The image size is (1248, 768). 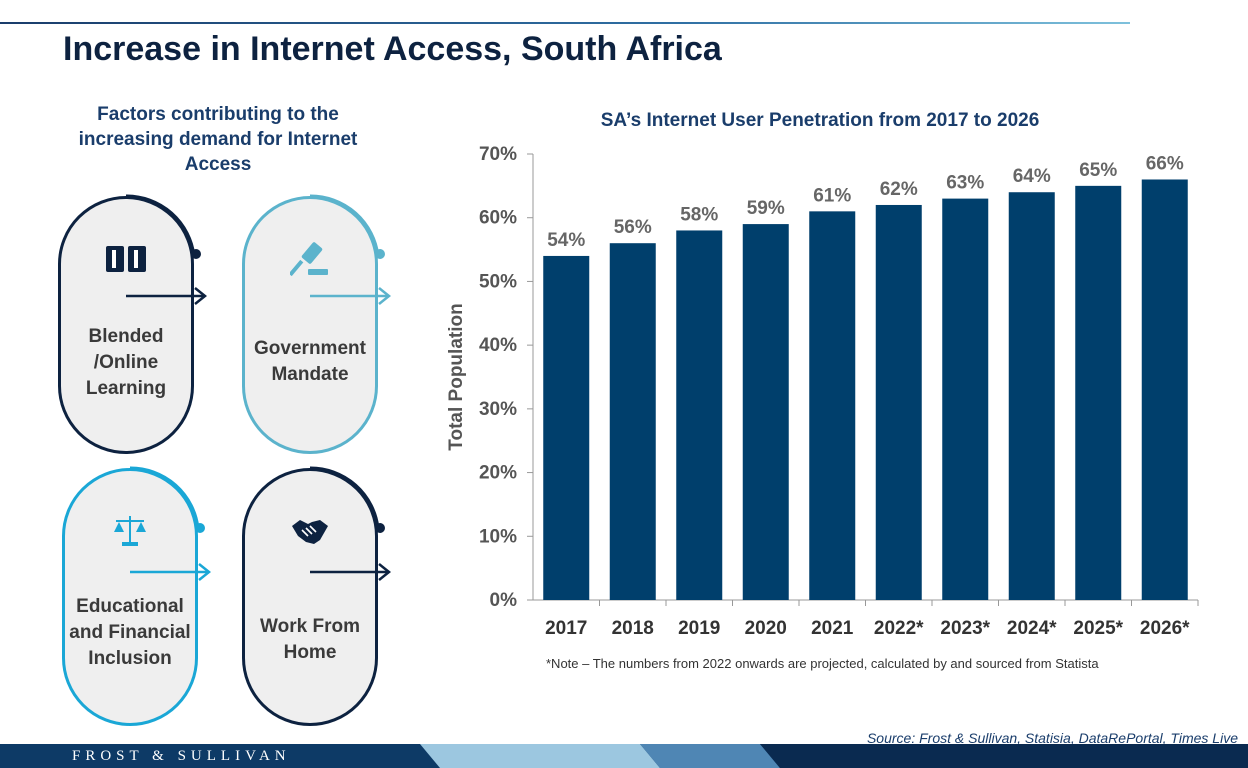 What do you see at coordinates (498, 409) in the screenshot?
I see `y-tick-label: 30%` at bounding box center [498, 409].